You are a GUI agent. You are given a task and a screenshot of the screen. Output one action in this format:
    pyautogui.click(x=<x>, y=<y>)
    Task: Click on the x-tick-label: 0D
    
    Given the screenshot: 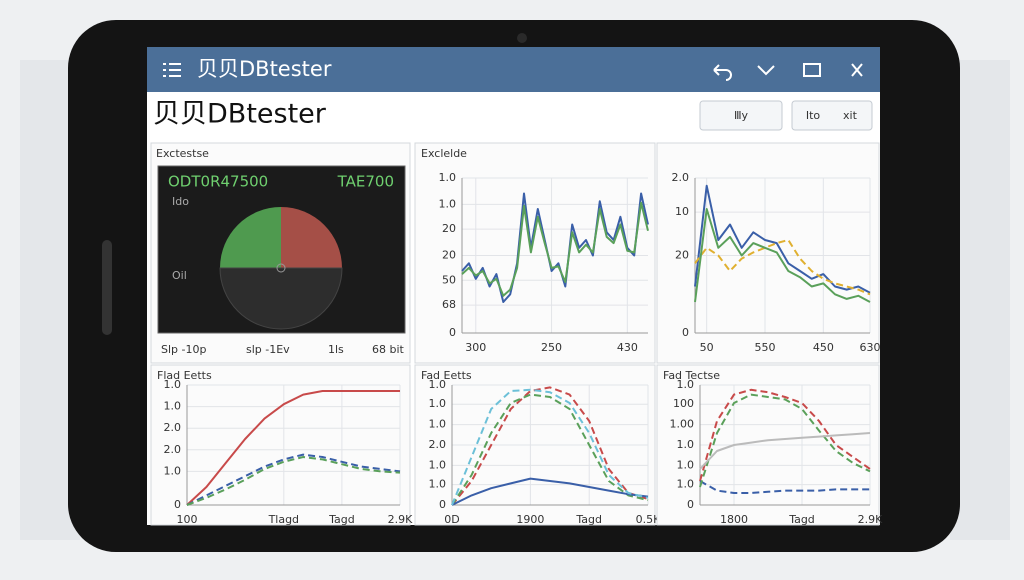 What is the action you would take?
    pyautogui.click(x=451, y=519)
    